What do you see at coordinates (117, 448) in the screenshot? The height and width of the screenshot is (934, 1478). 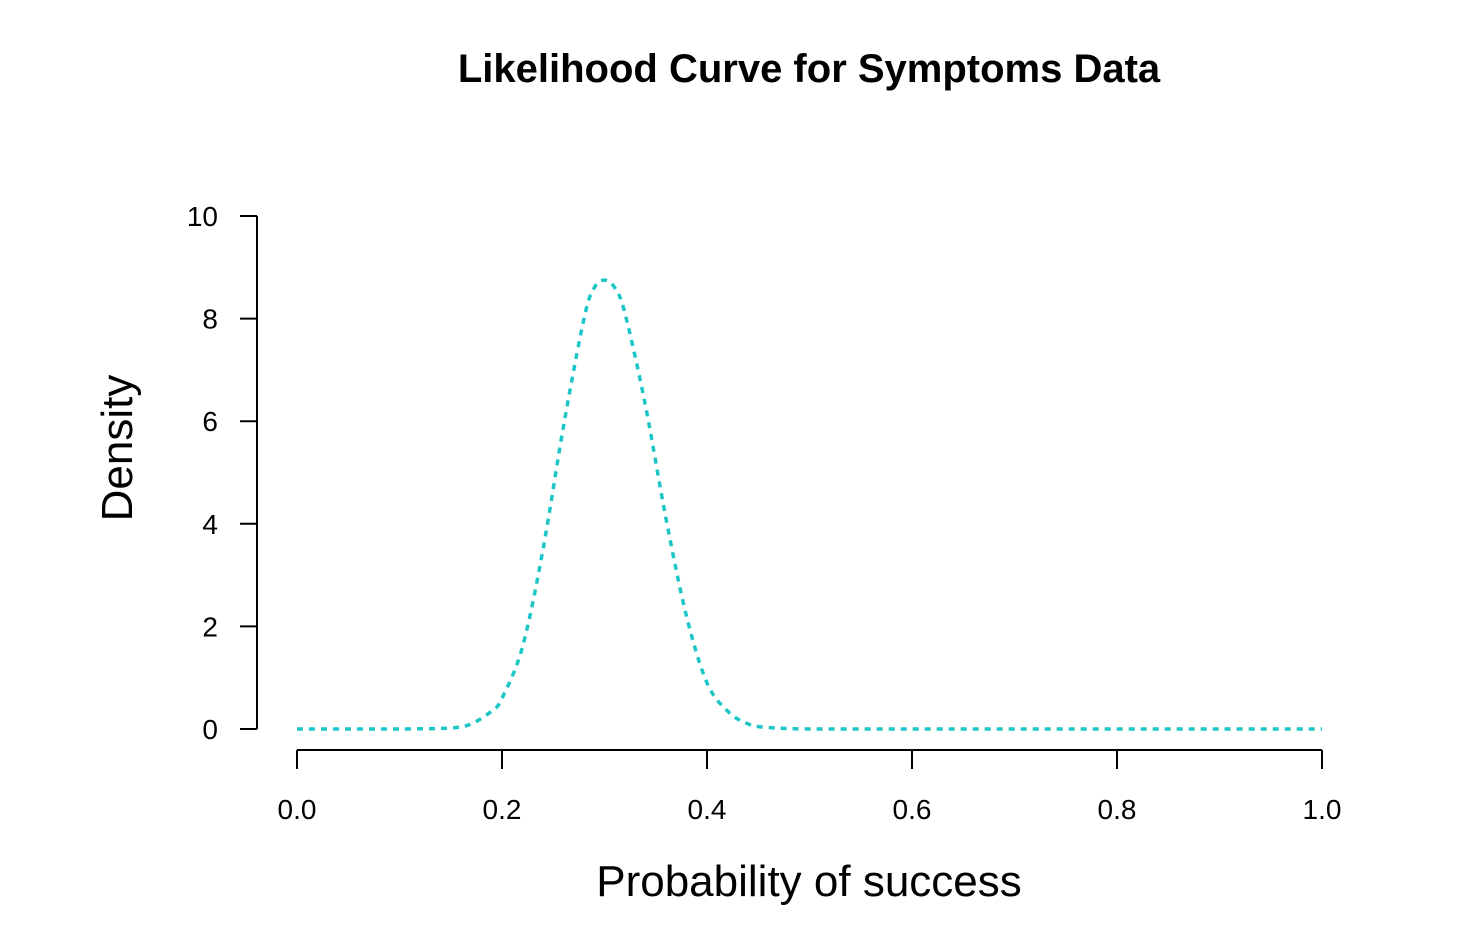 I see `y-axis-label: Density` at bounding box center [117, 448].